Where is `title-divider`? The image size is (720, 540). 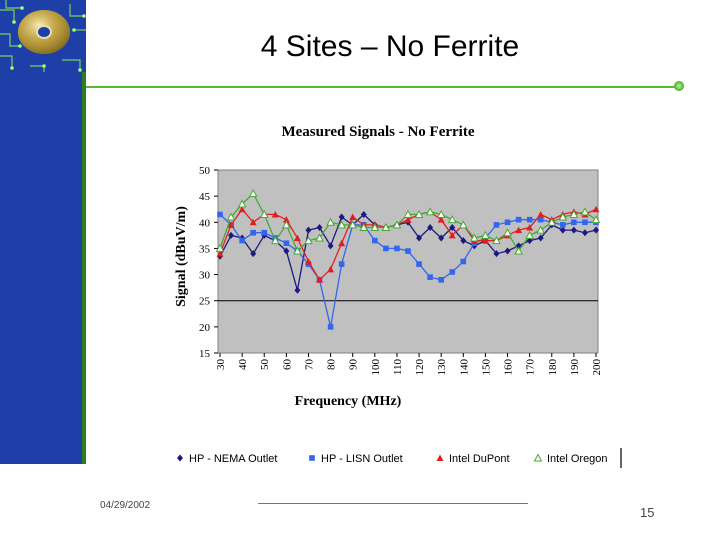
title-divider is located at coordinates (383, 87).